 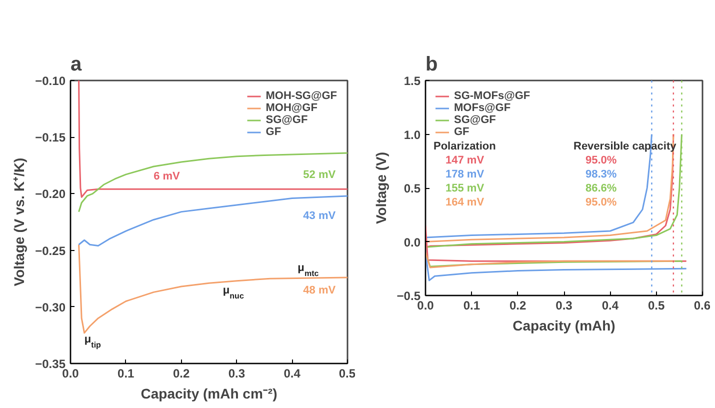 I want to click on y-tick-label: −0.25, so click(x=50, y=251).